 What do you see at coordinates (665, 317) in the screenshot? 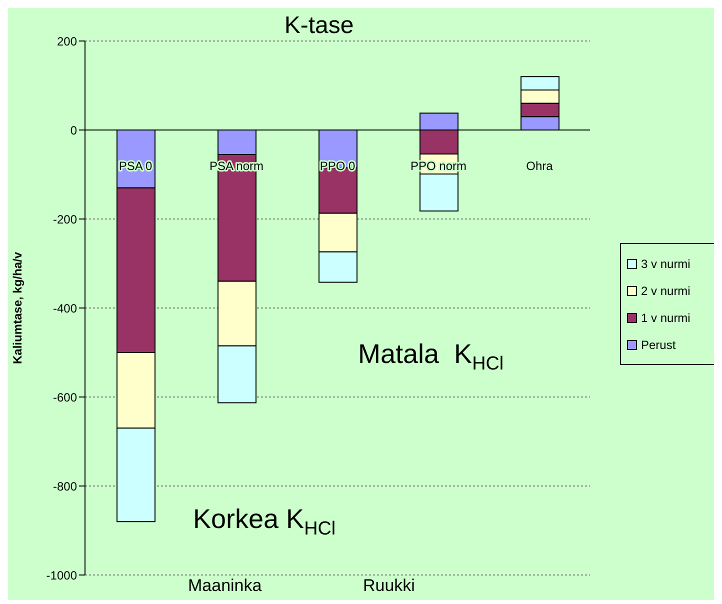
I see `legend-label: 1 v nurmi` at bounding box center [665, 317].